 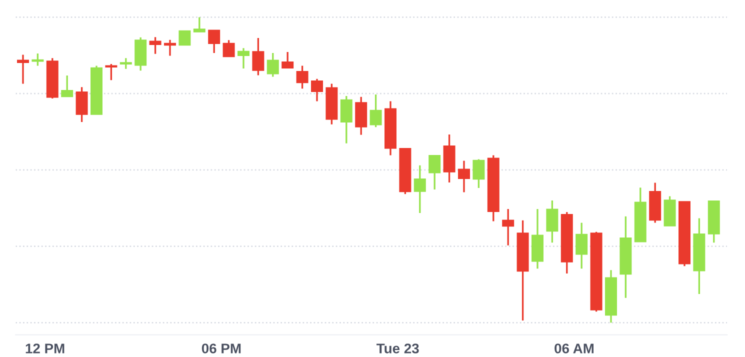 I want to click on x-tick-label: 06 AM, so click(x=574, y=349).